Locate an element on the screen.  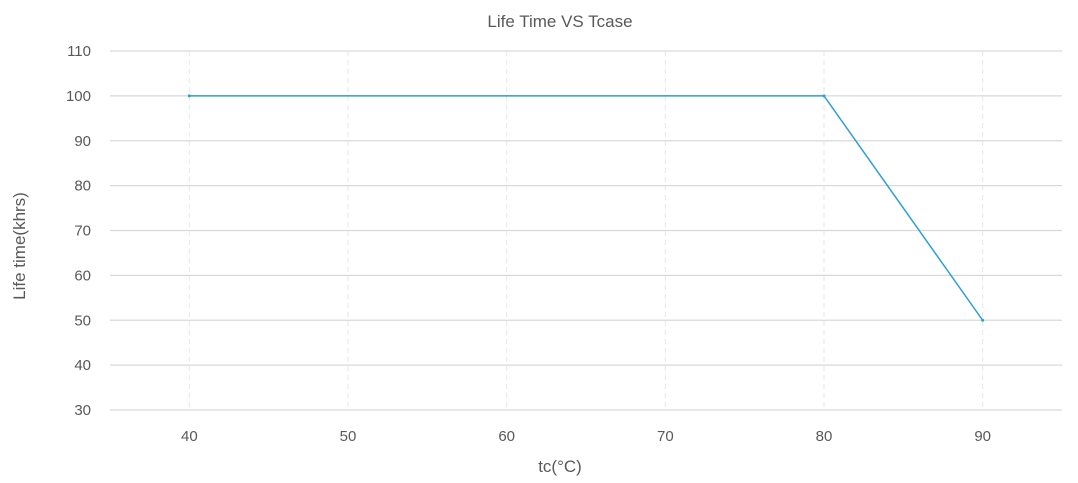
x-tick-label: 70 is located at coordinates (665, 436).